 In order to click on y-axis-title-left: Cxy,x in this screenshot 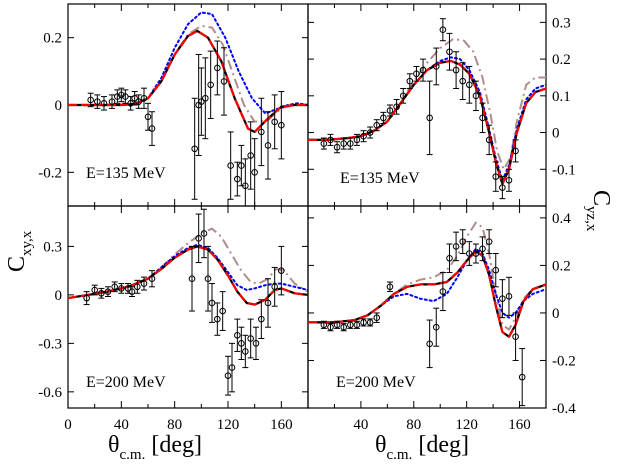, I will do `click(19, 251)`.